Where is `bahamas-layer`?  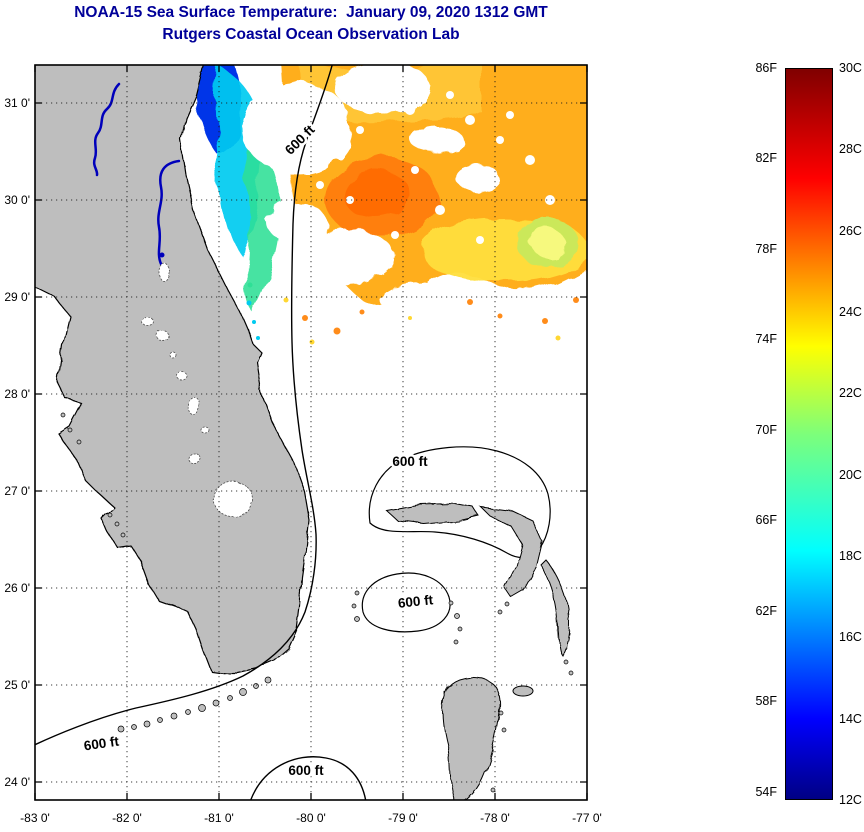
bahamas-layer is located at coordinates (462, 623).